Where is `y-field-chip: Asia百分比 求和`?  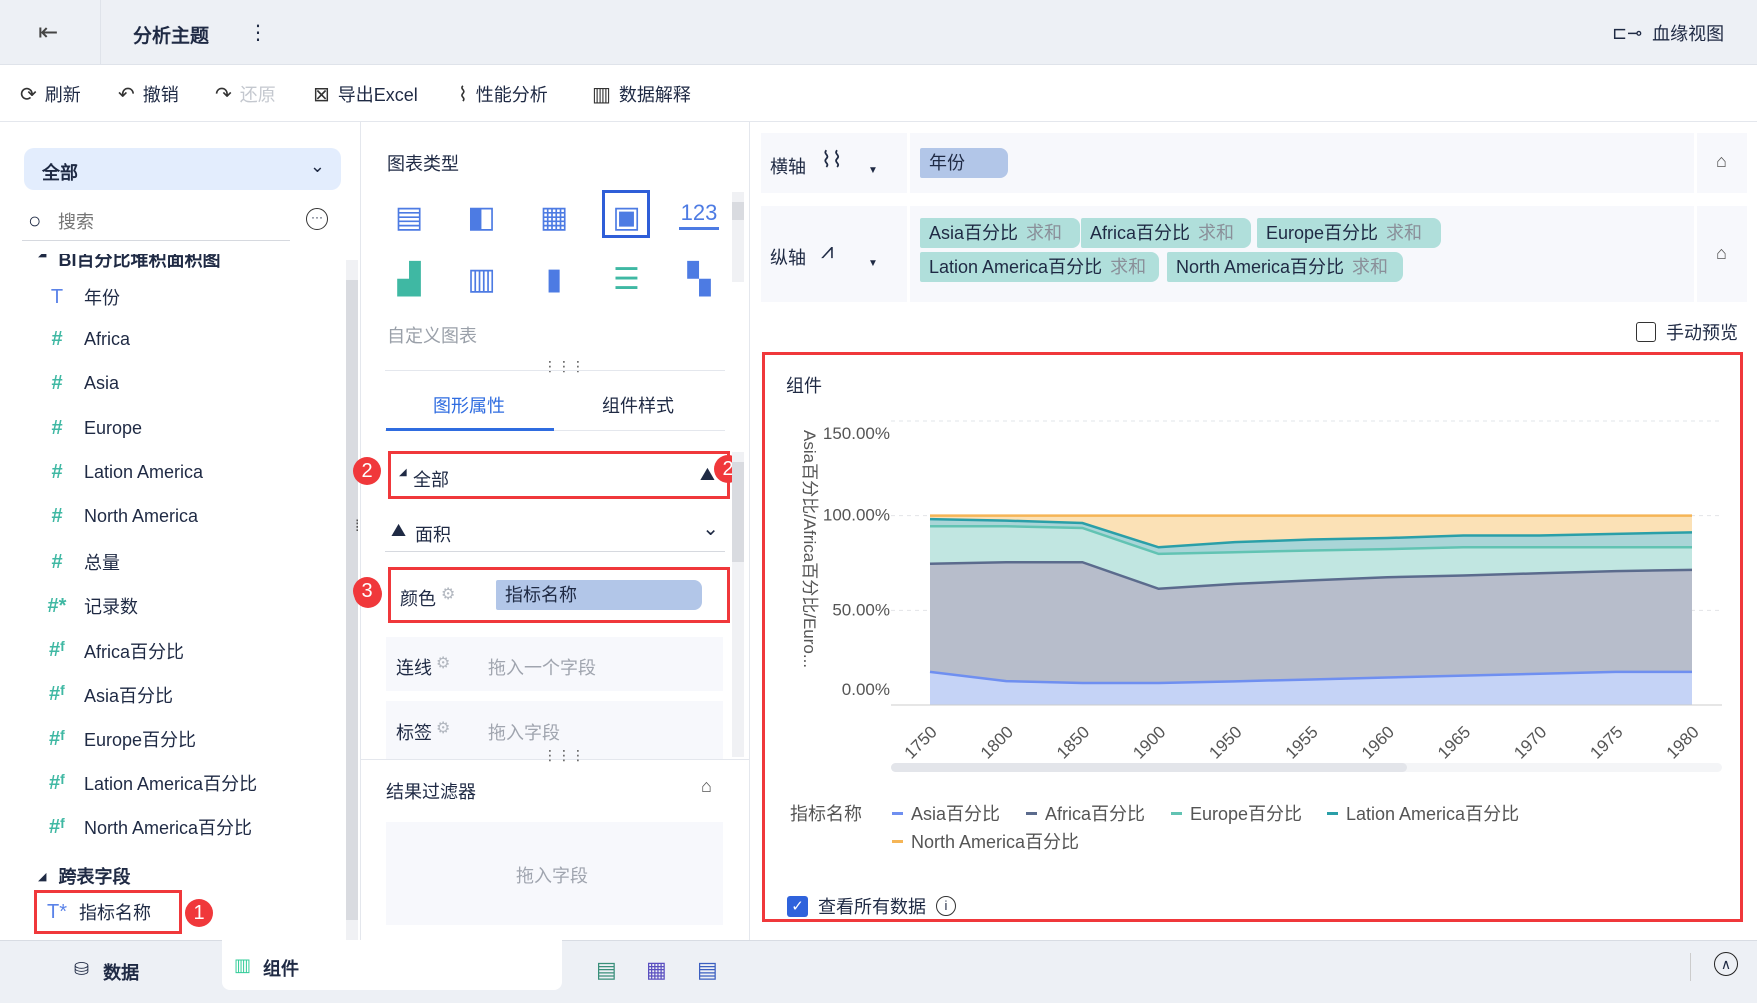
y-field-chip: Asia百分比 求和 is located at coordinates (1000, 233).